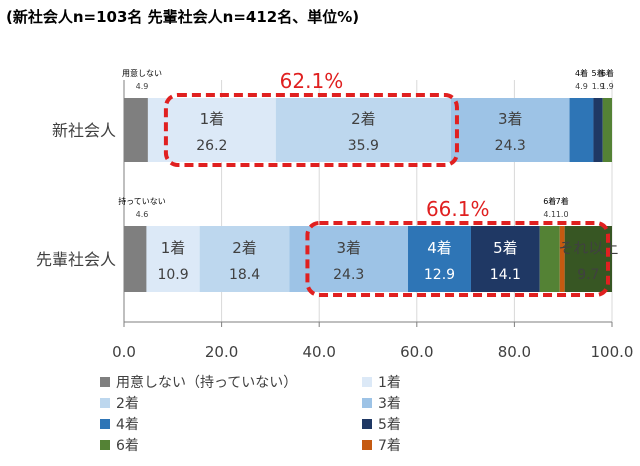 The height and width of the screenshot is (466, 640). What do you see at coordinates (127, 404) in the screenshot?
I see `legend-label: 2着` at bounding box center [127, 404].